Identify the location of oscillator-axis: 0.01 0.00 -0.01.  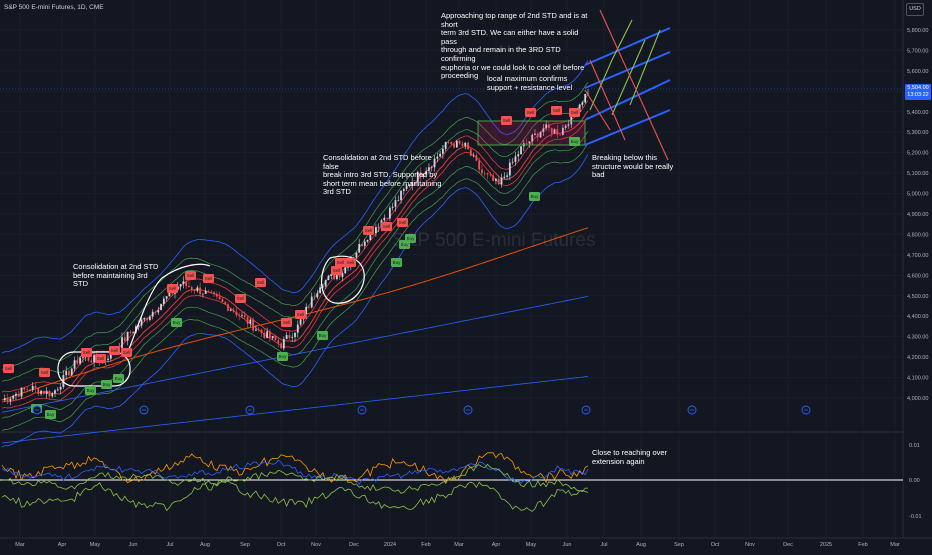
(915, 481).